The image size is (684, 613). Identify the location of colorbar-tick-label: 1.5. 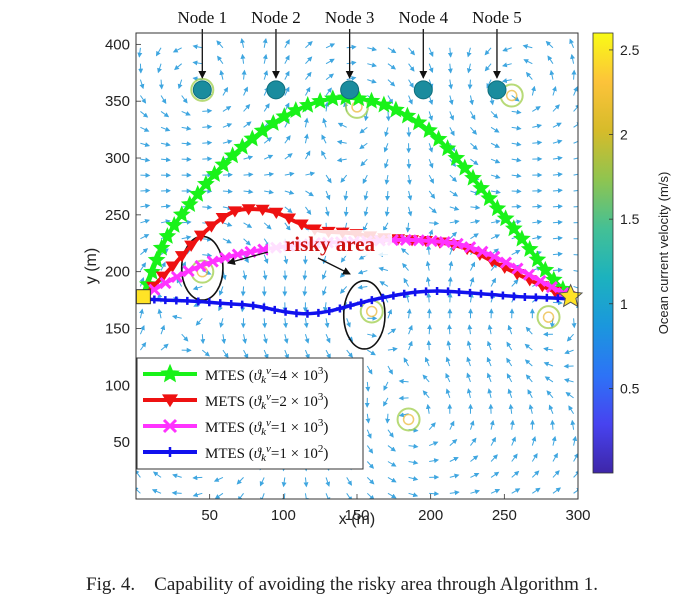
(630, 219).